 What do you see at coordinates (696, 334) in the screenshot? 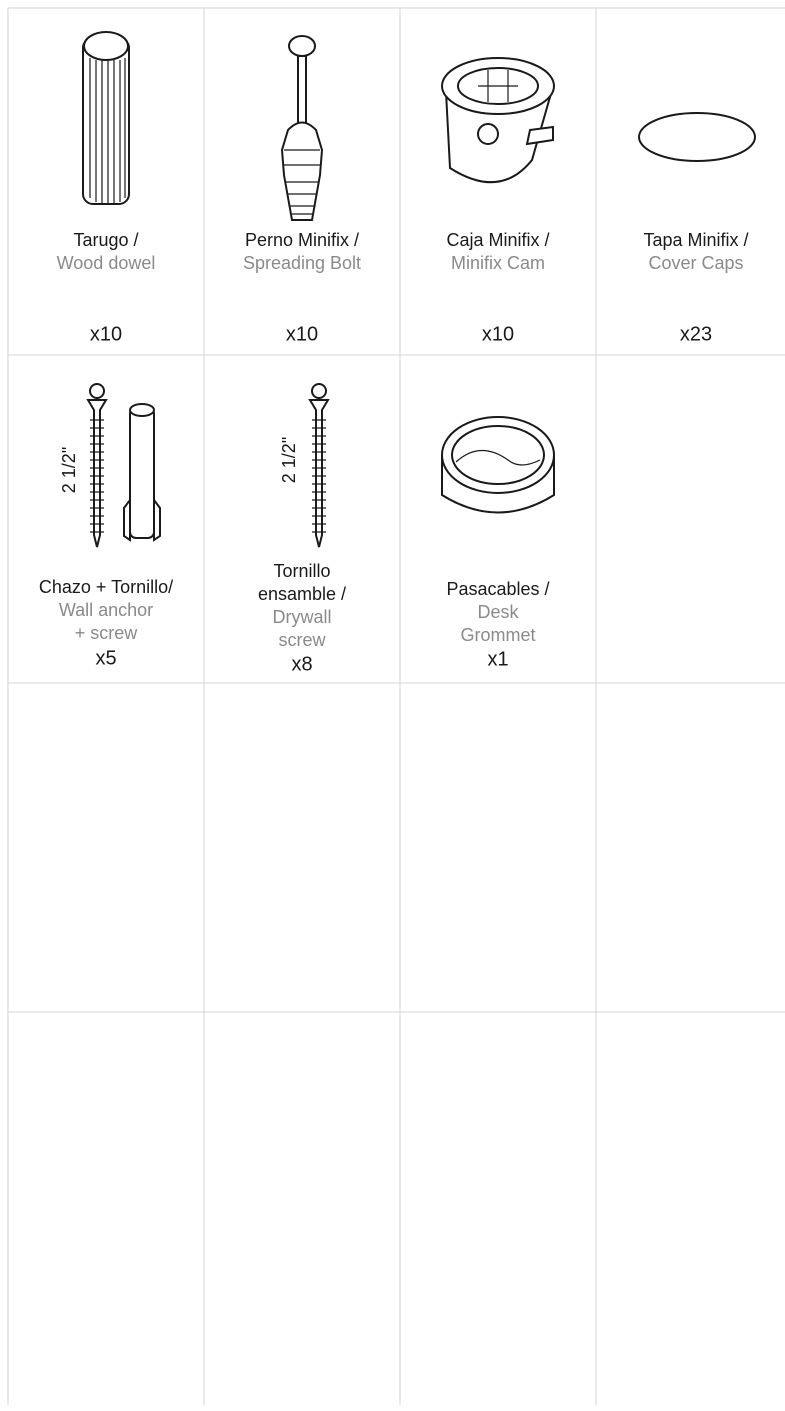
I see `part-quantity: x23` at bounding box center [696, 334].